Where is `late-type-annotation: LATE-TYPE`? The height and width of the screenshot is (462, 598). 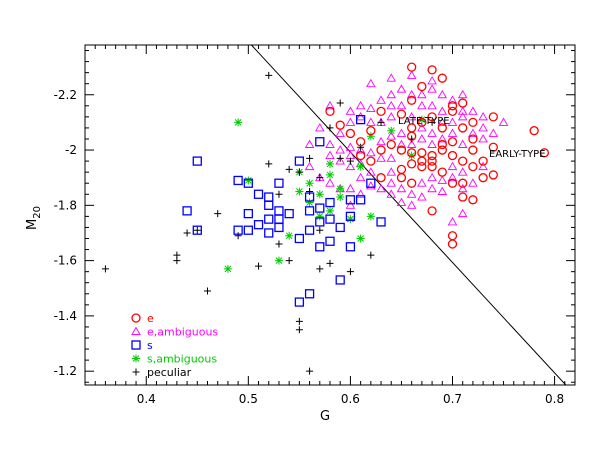 late-type-annotation: LATE-TYPE is located at coordinates (424, 121).